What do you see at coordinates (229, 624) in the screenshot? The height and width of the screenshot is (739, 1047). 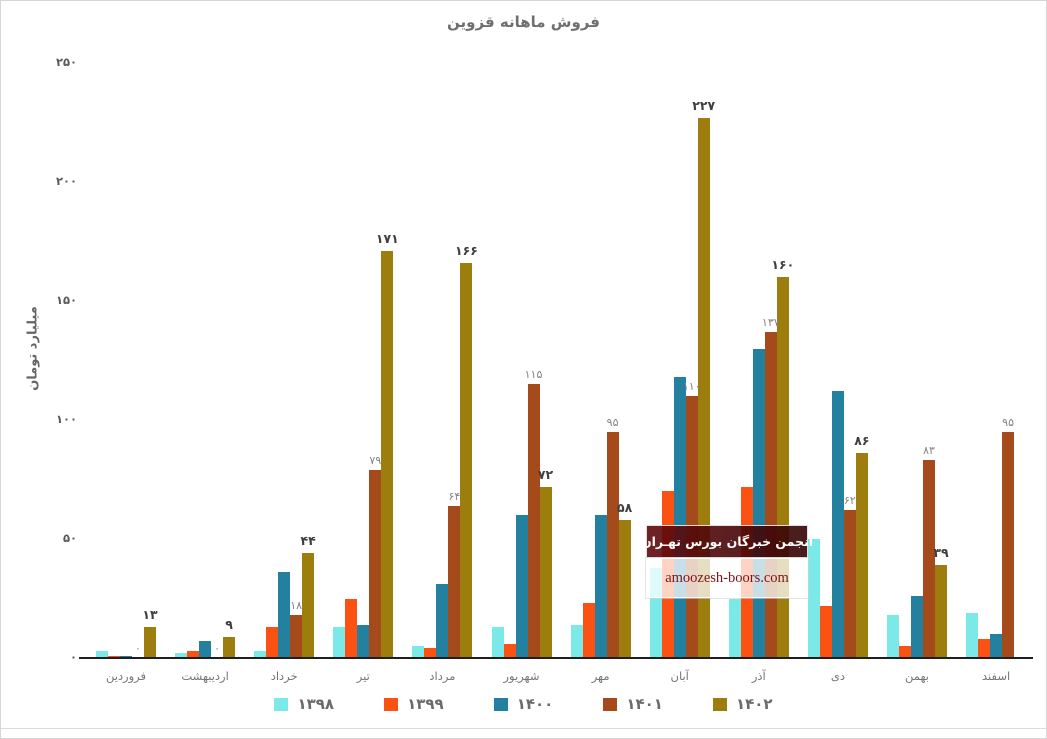 I see `bar-label-1402-month-2: ۹` at bounding box center [229, 624].